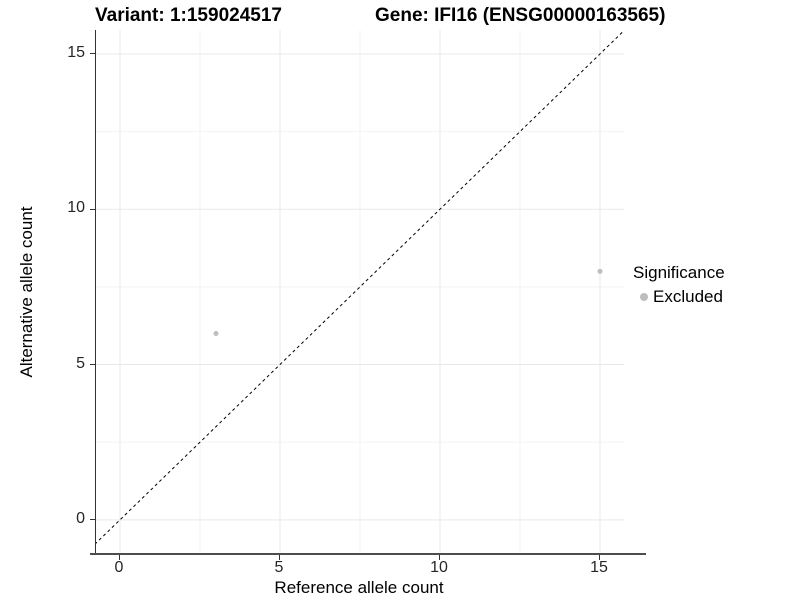 This screenshot has width=800, height=600. What do you see at coordinates (119, 567) in the screenshot?
I see `x-tick-label: 0` at bounding box center [119, 567].